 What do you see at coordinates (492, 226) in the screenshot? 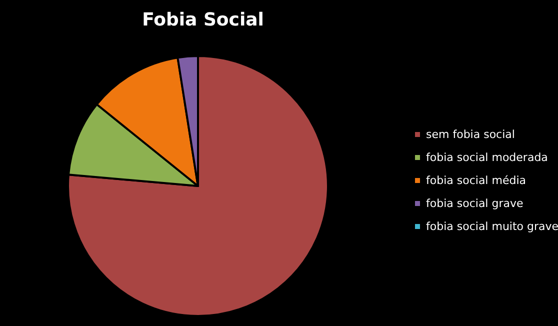
I see `legend-label: fobia social muito grave` at bounding box center [492, 226].